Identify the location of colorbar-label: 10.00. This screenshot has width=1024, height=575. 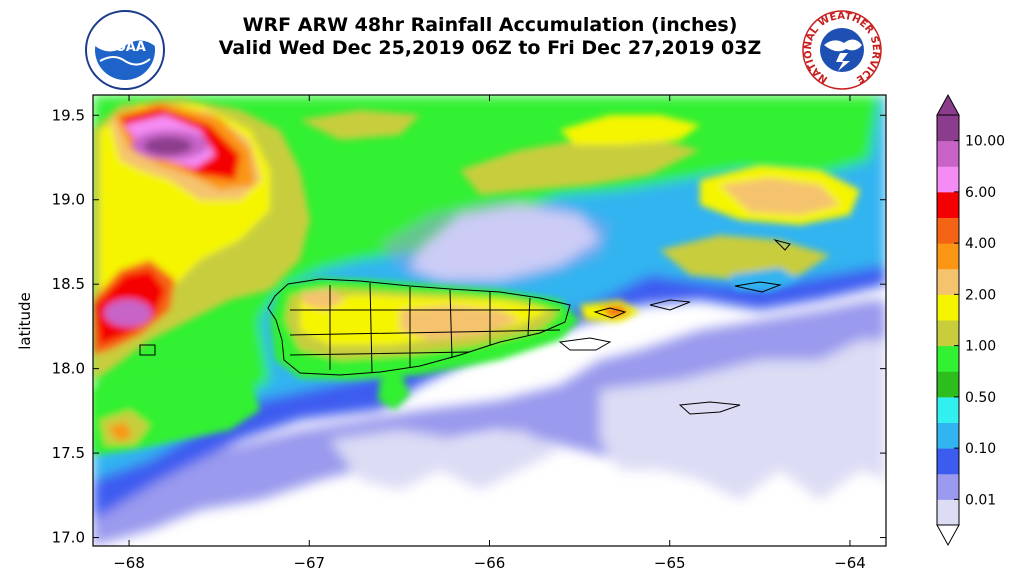
(985, 142).